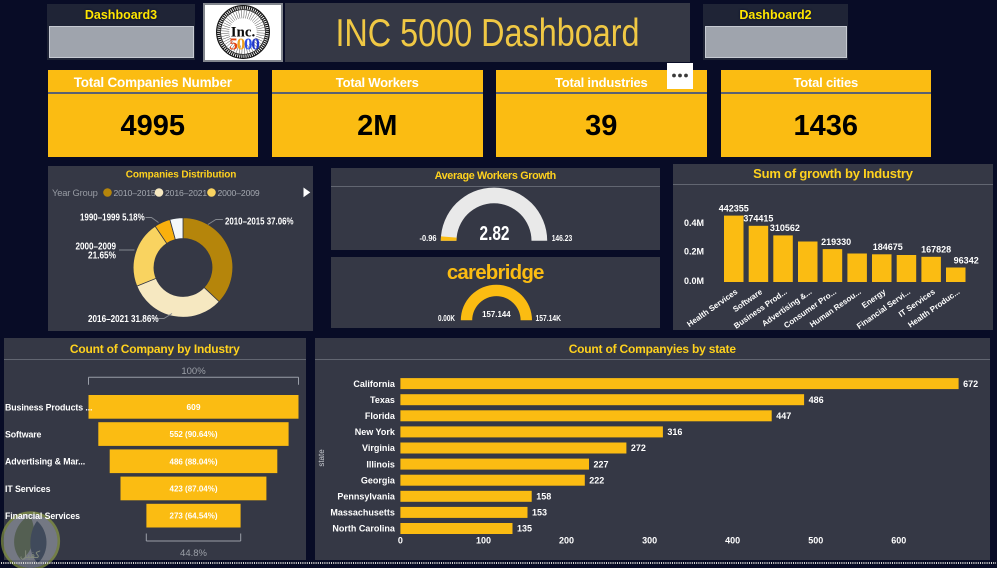 This screenshot has height=568, width=1000. What do you see at coordinates (243, 33) in the screenshot?
I see `svg-text: Inc.` at bounding box center [243, 33].